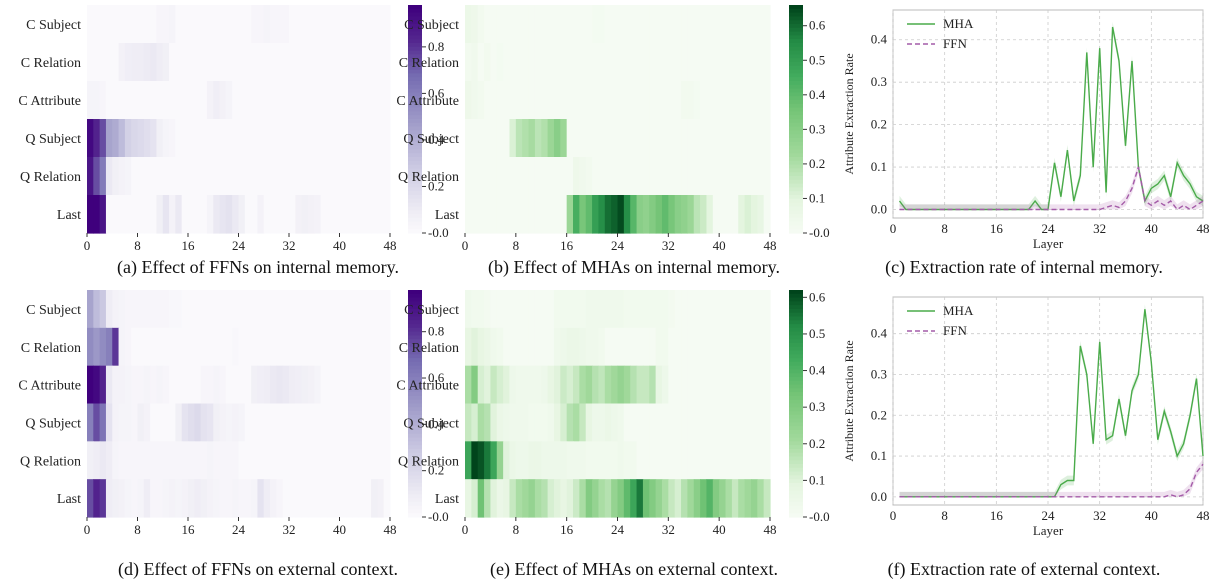  Describe the element at coordinates (431, 25) in the screenshot. I see `row-label: C Subject` at that location.